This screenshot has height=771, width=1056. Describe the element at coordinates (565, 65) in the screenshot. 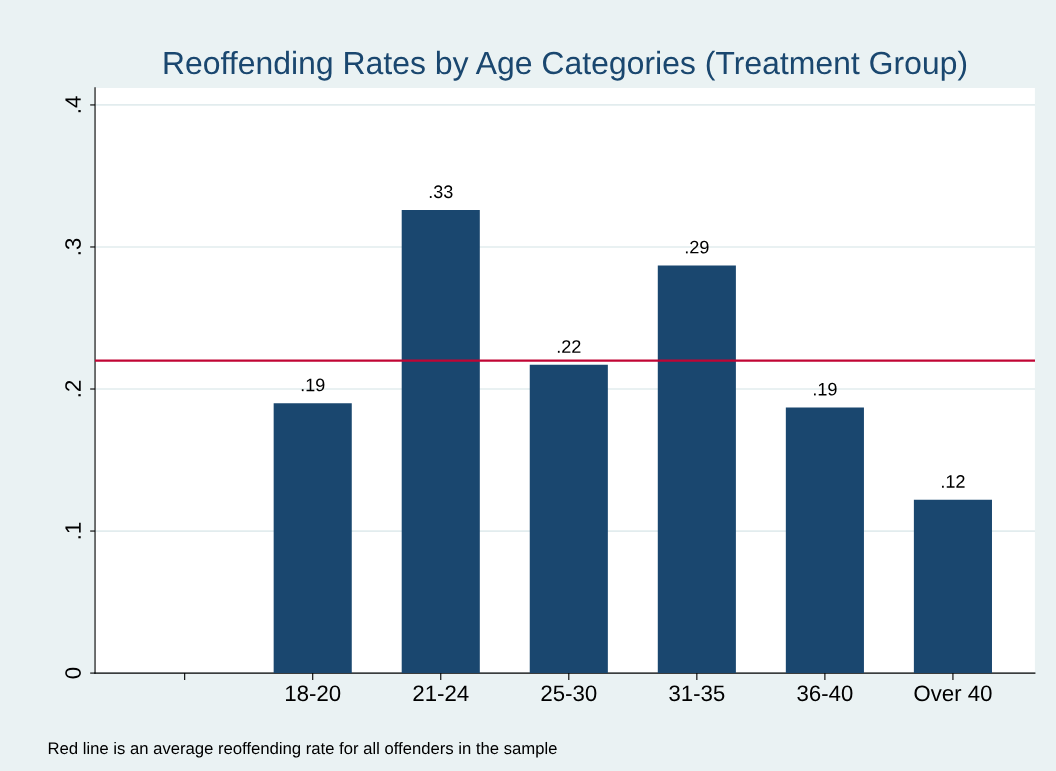

I see `chart-title: Reoffending Rates by Age Categories (Treatment Group)` at that location.